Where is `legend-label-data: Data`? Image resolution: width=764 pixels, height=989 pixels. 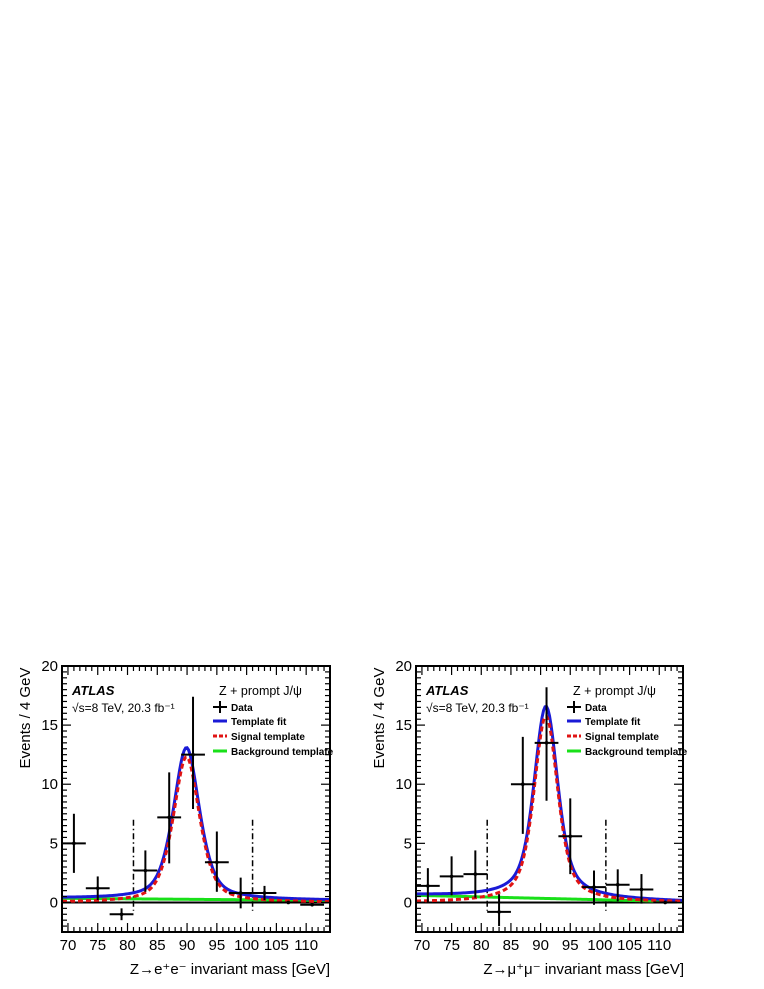 legend-label-data: Data is located at coordinates (596, 708).